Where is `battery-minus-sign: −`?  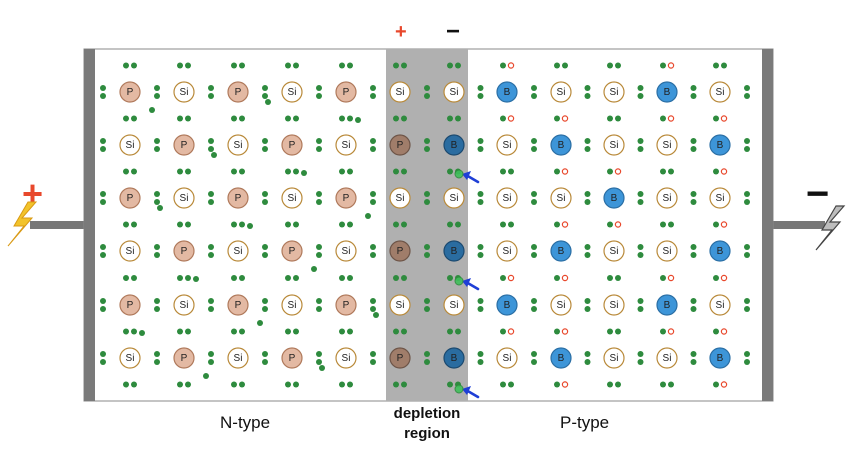 battery-minus-sign: − is located at coordinates (818, 194).